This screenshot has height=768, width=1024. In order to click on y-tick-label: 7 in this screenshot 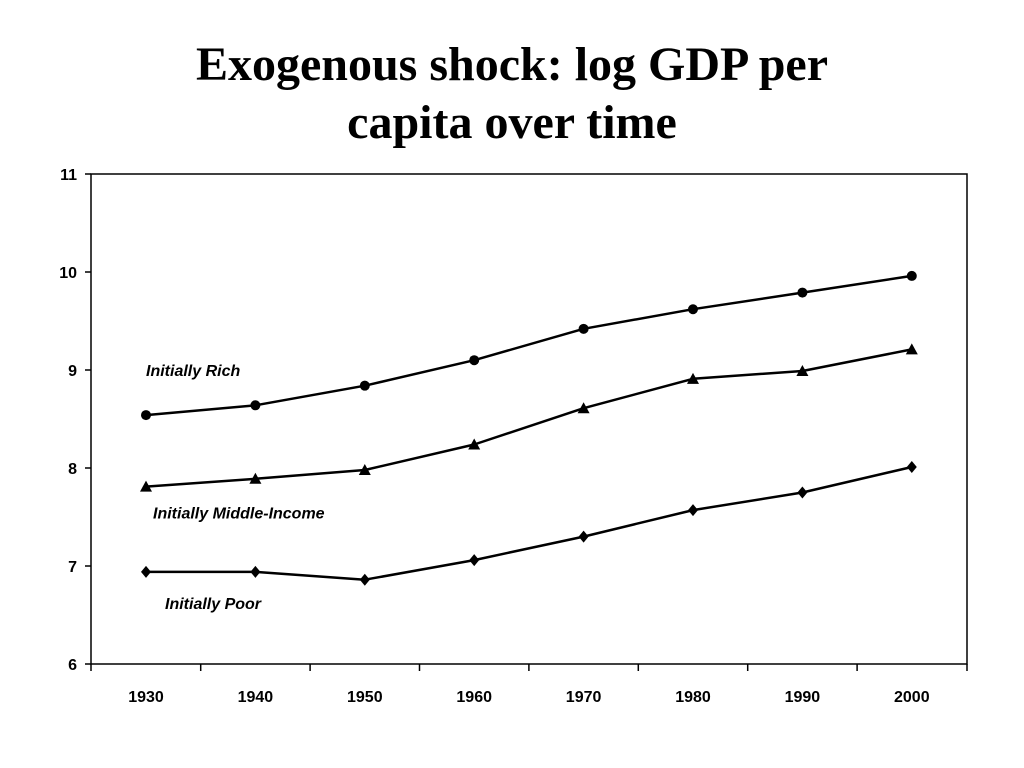, I will do `click(72, 567)`.